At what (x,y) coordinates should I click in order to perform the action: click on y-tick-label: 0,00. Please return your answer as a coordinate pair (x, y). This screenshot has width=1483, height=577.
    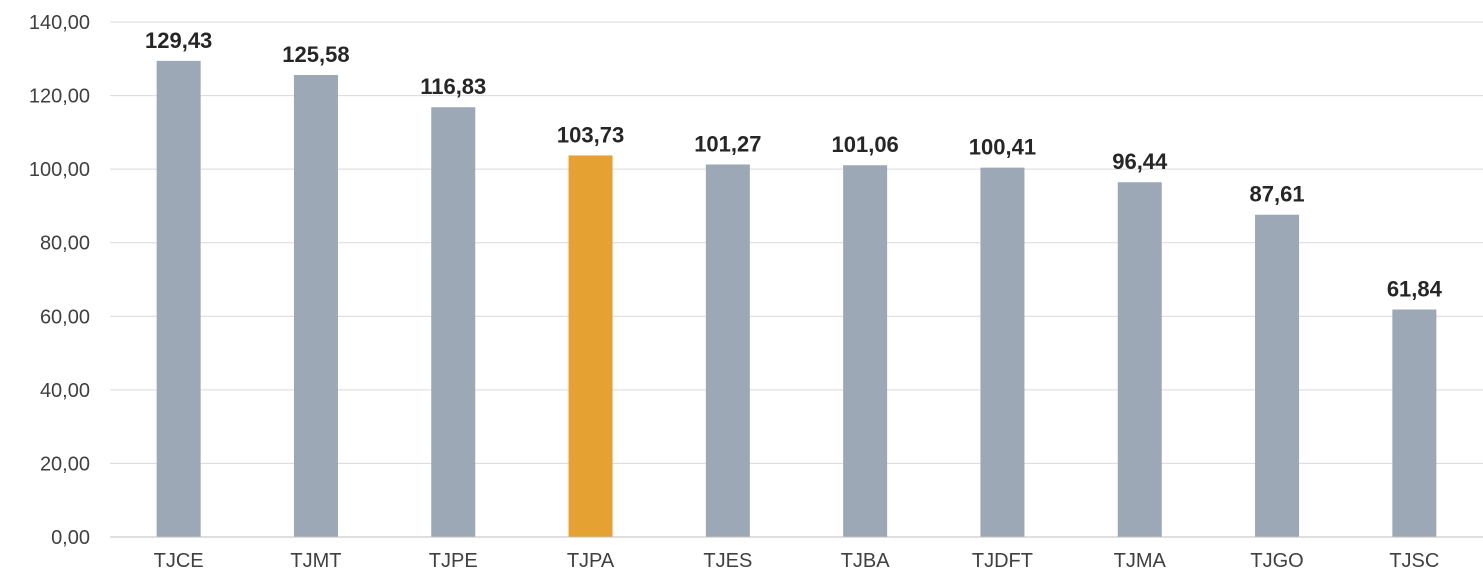
    Looking at the image, I should click on (70, 538).